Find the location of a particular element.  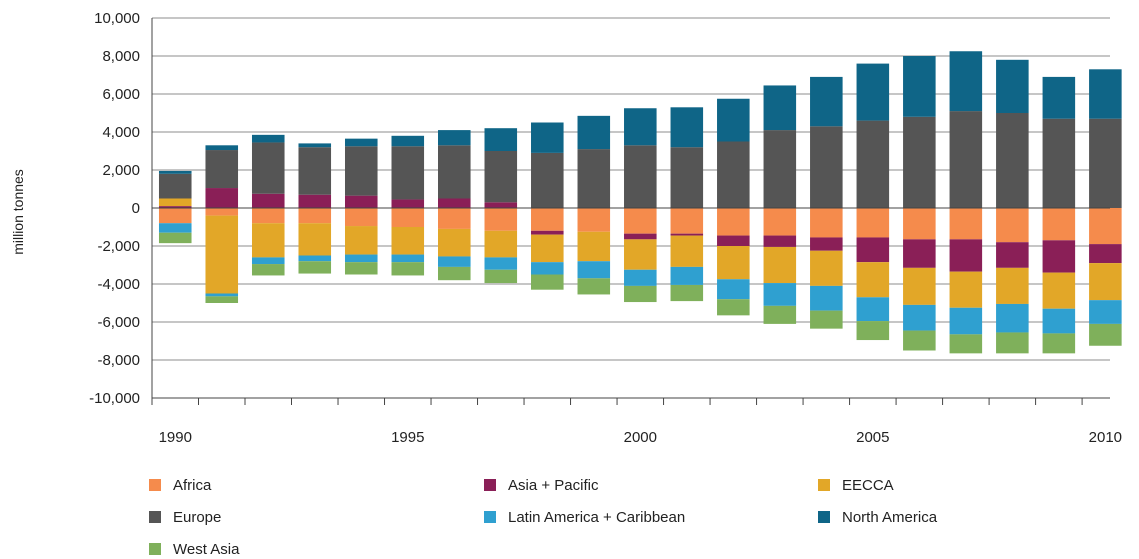

bar-2006-eecca is located at coordinates (919, 286).